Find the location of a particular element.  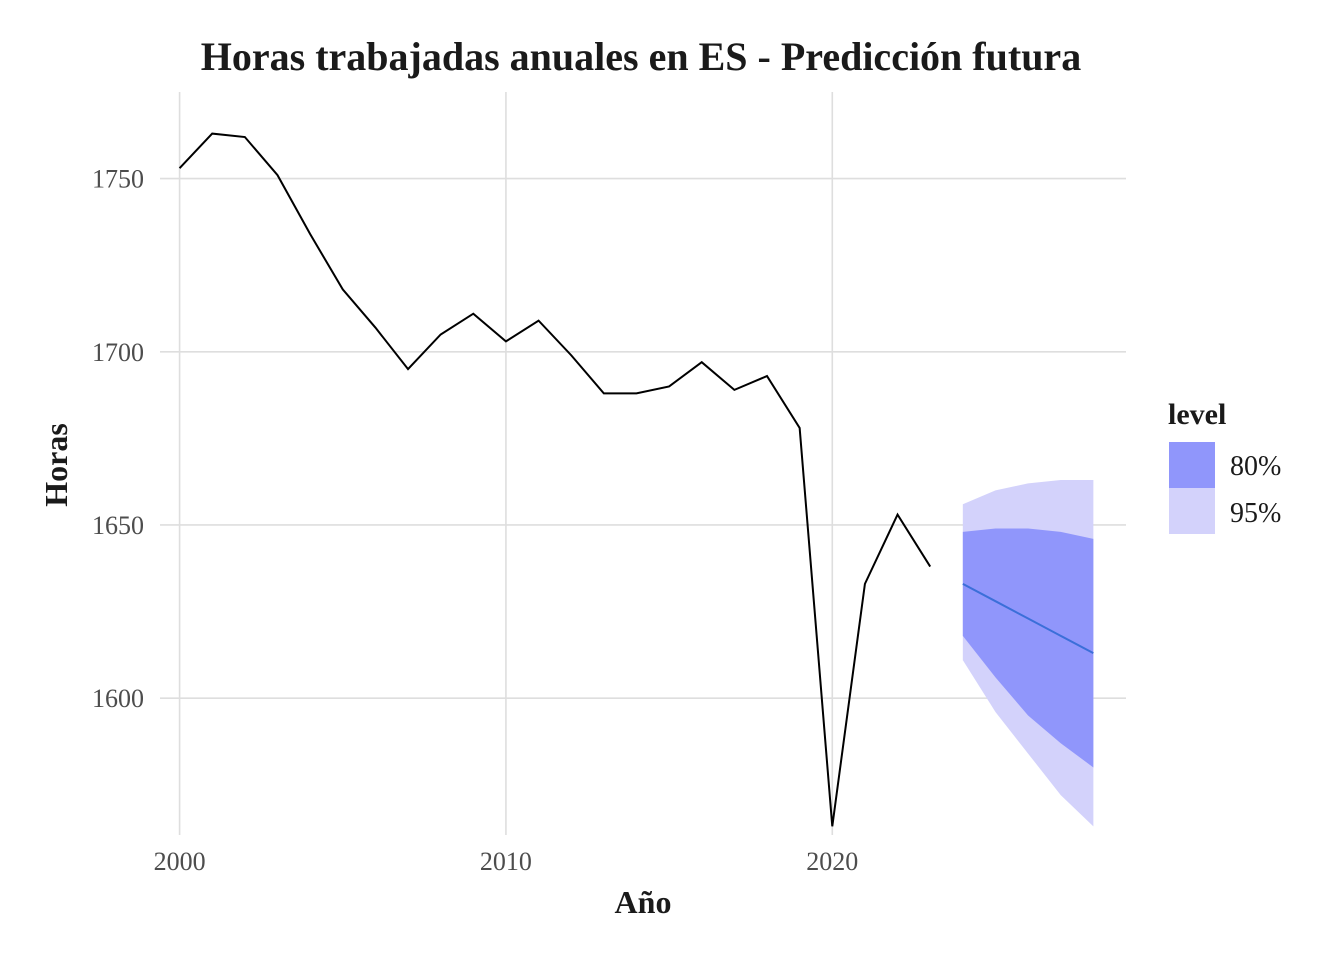

x-axis-ticks: 2000 2010 2020 is located at coordinates (506, 861).